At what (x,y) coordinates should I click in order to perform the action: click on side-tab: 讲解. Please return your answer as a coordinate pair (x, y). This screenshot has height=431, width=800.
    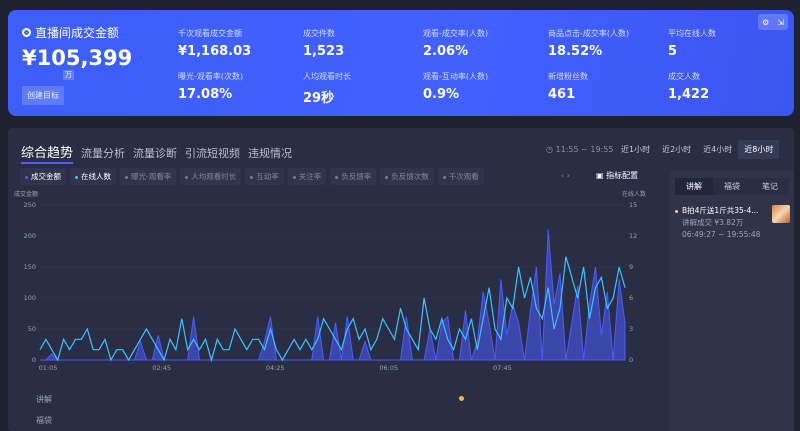
    Looking at the image, I should click on (694, 186).